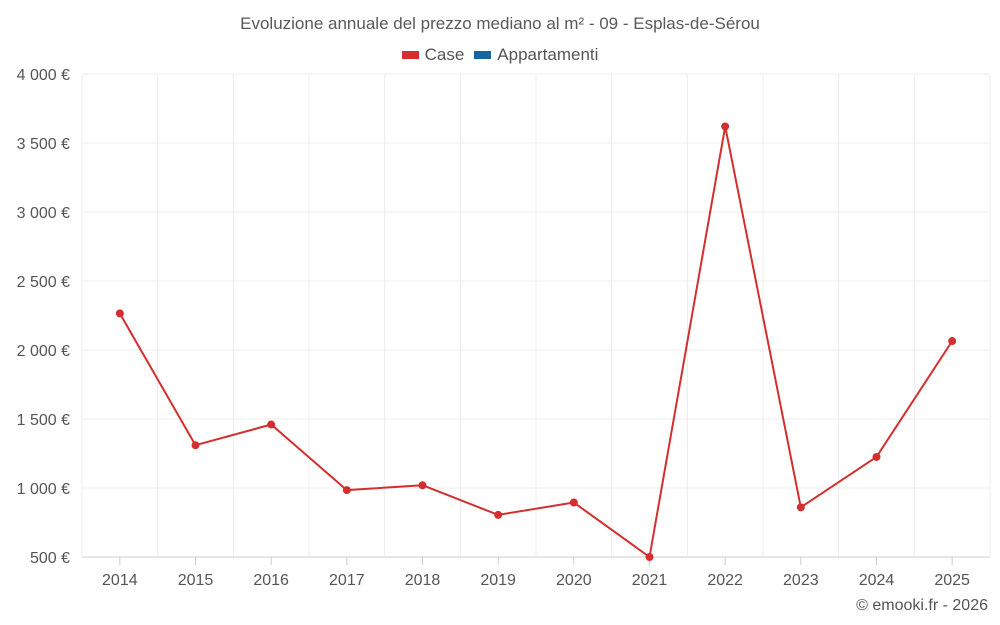  I want to click on x-tick-label: 2021, so click(650, 580).